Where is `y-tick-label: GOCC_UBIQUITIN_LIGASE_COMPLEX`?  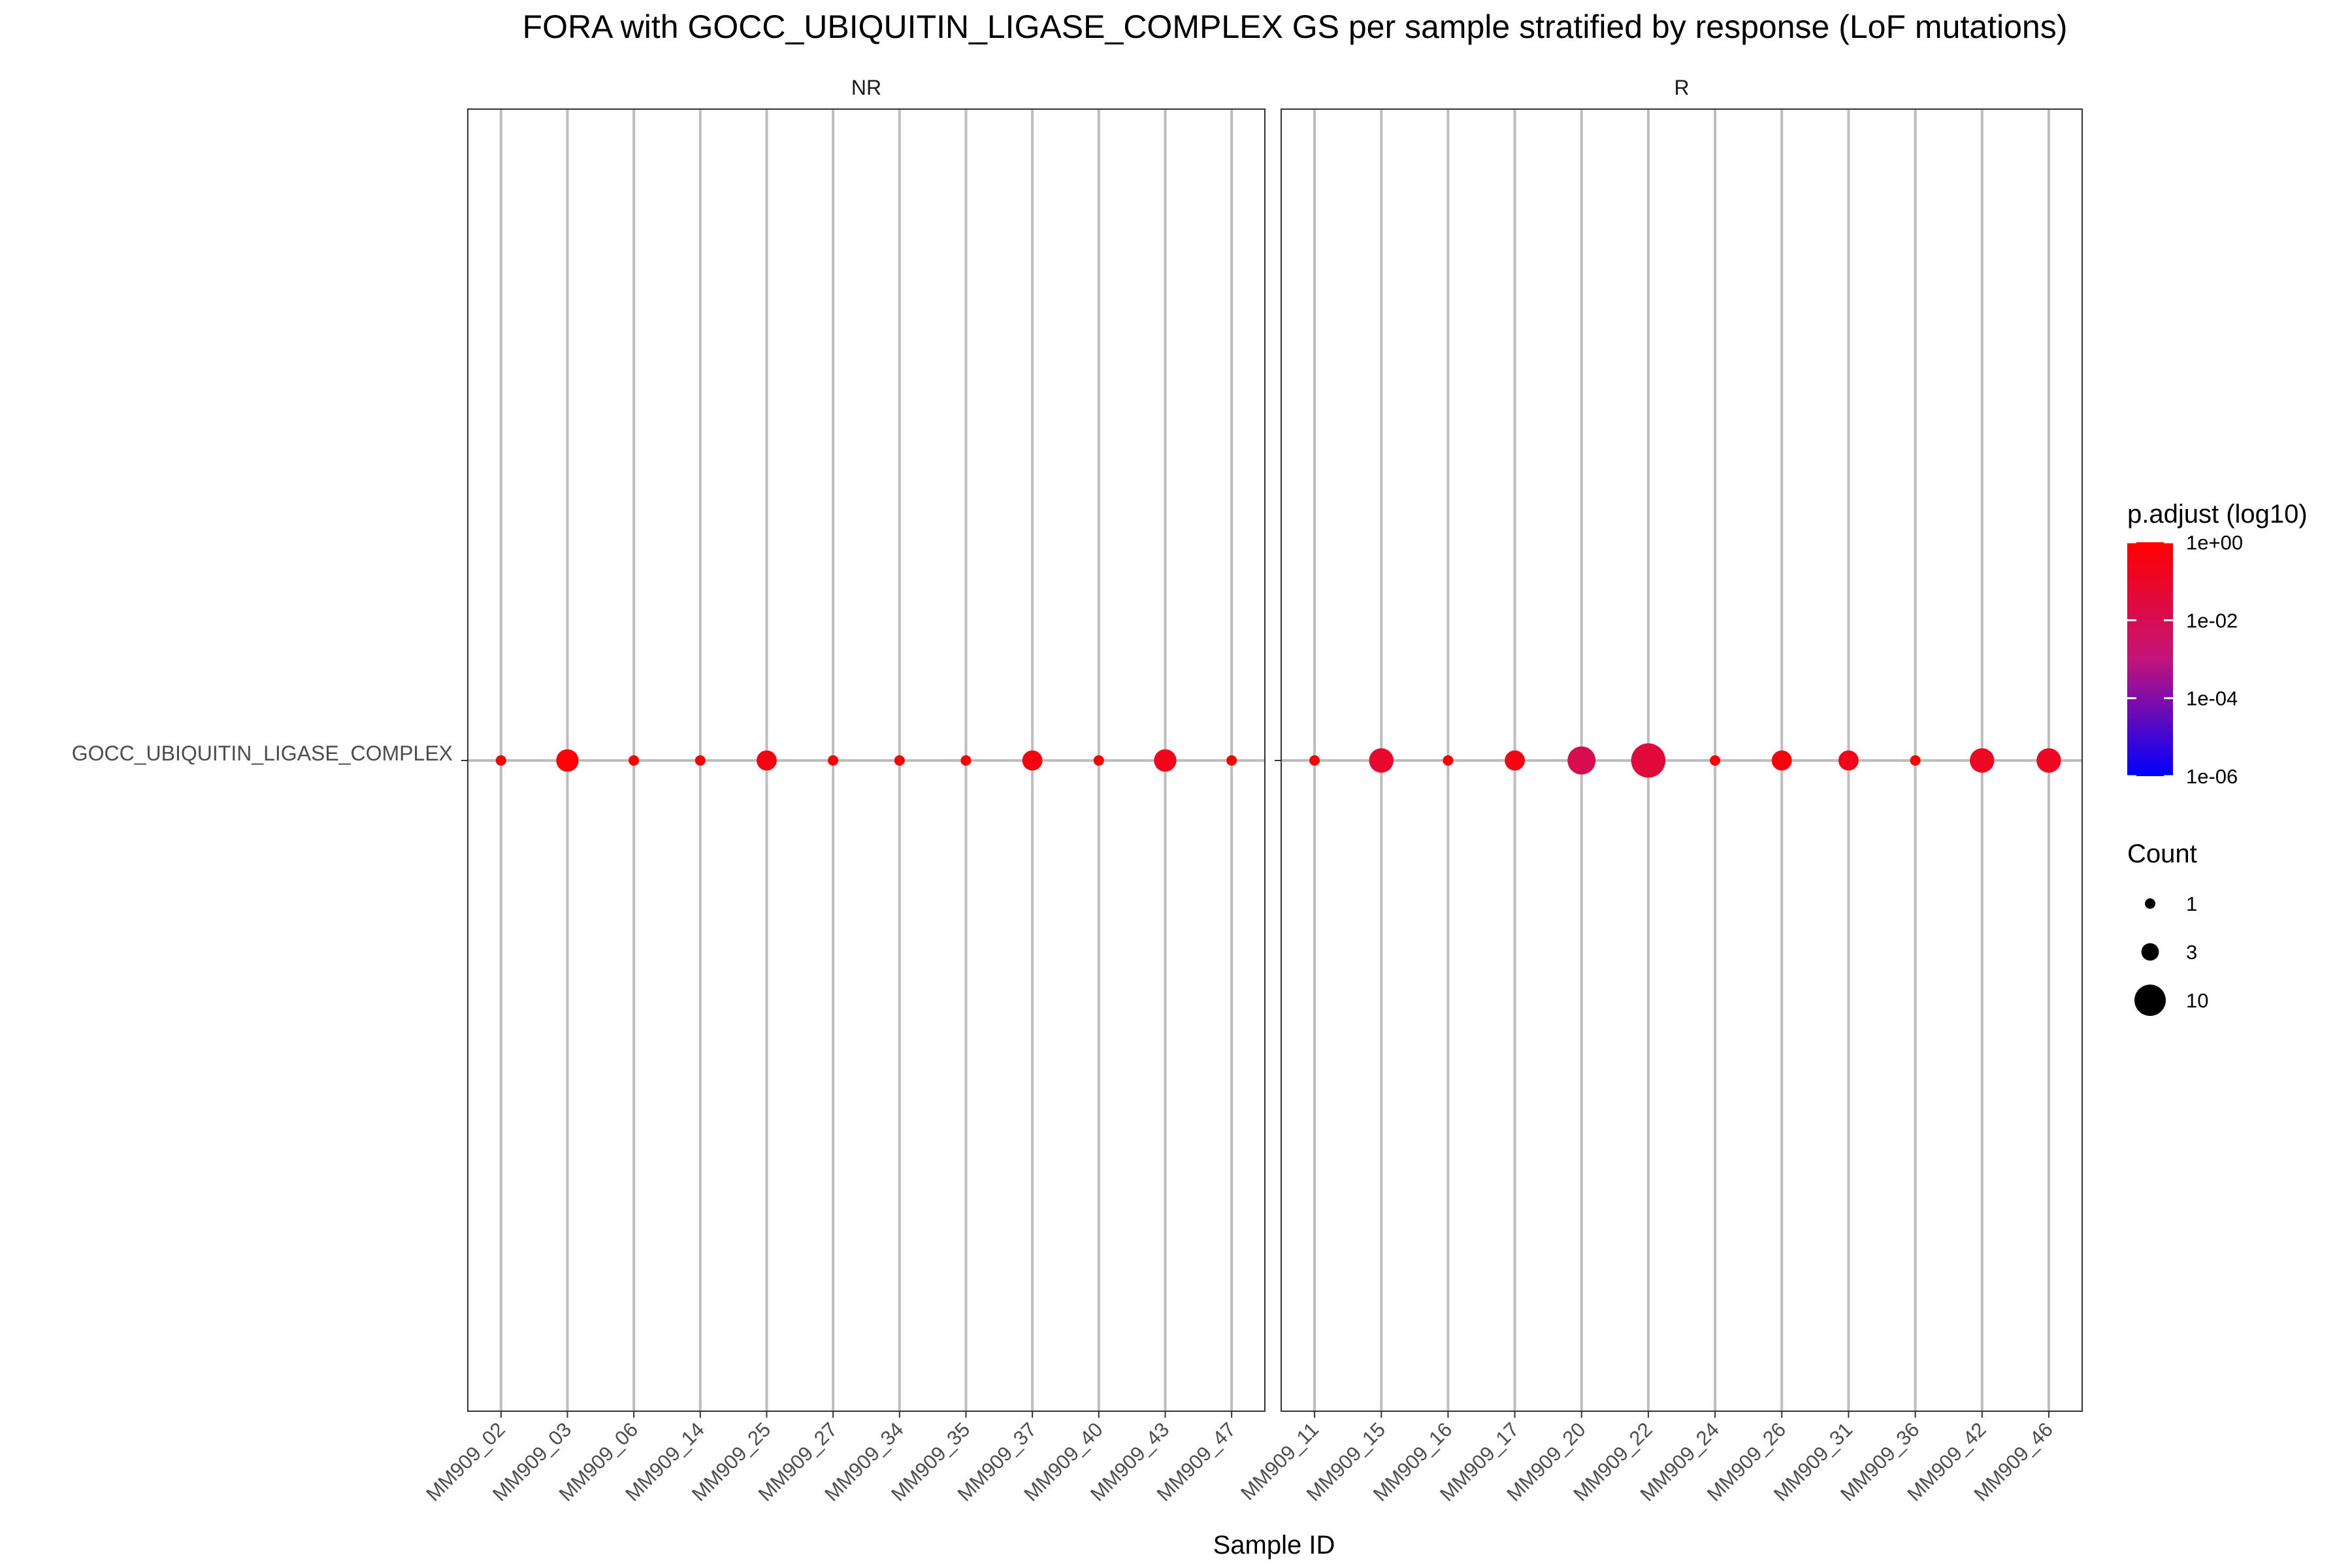 y-tick-label: GOCC_UBIQUITIN_LIGASE_COMPLEX is located at coordinates (262, 753).